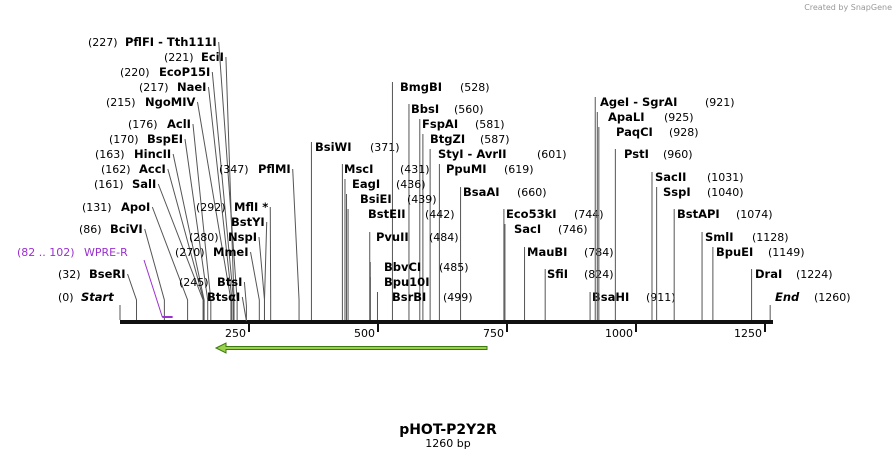 The image size is (896, 460). Describe the element at coordinates (670, 177) in the screenshot. I see `enzyme-name: SacII` at that location.